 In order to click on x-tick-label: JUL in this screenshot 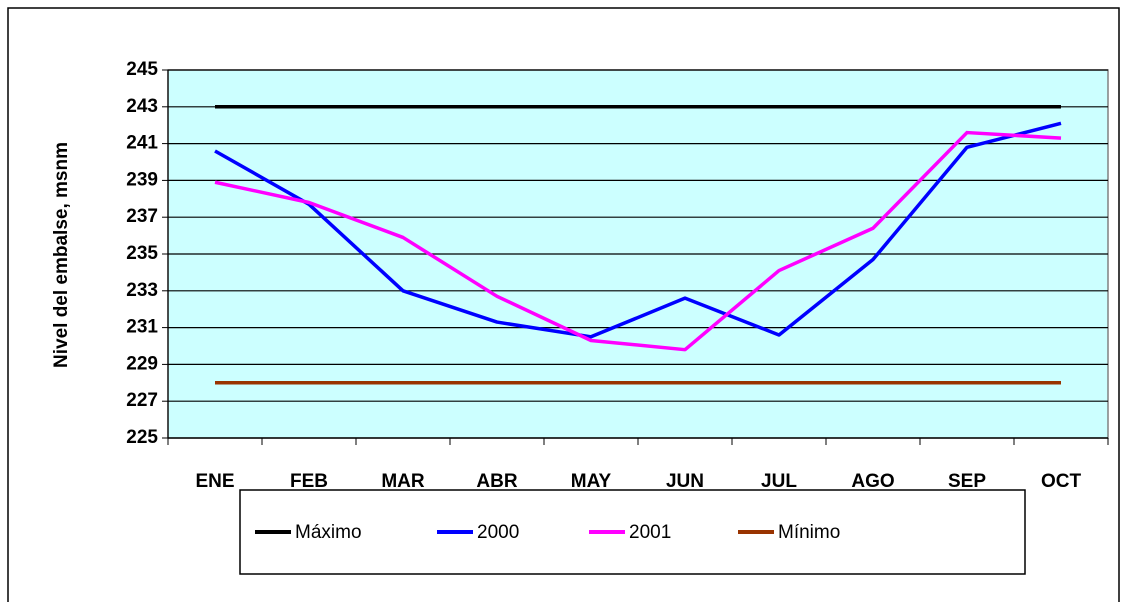, I will do `click(779, 481)`.